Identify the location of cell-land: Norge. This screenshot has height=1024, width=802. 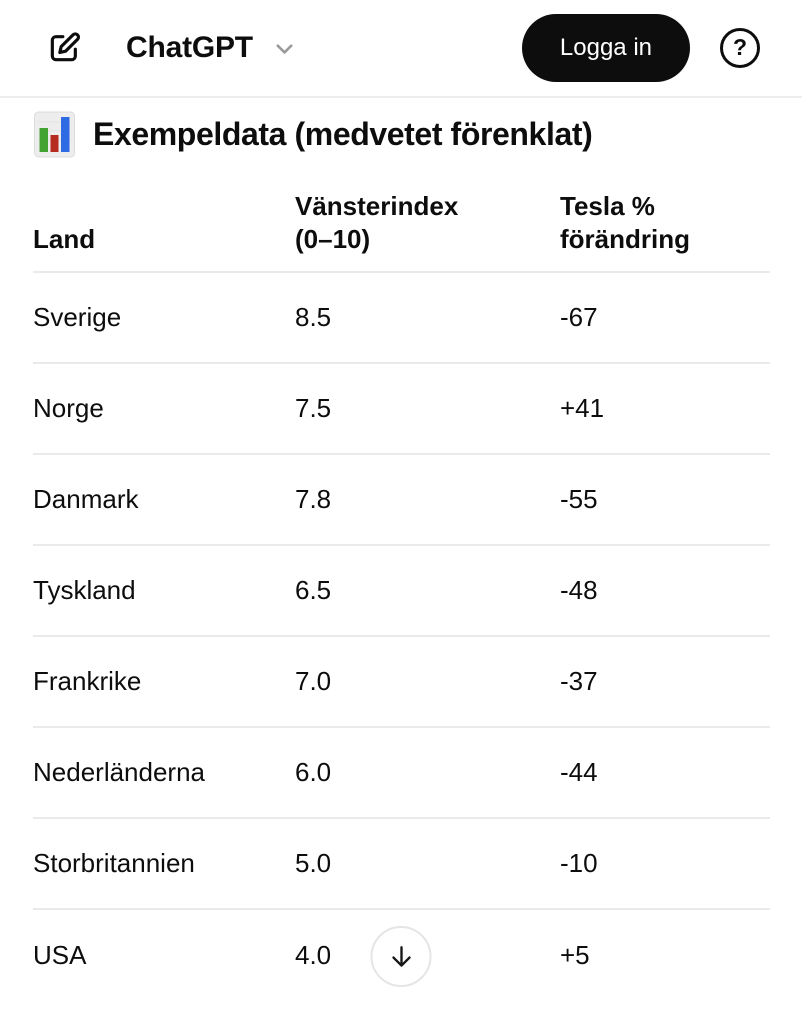
(68, 407).